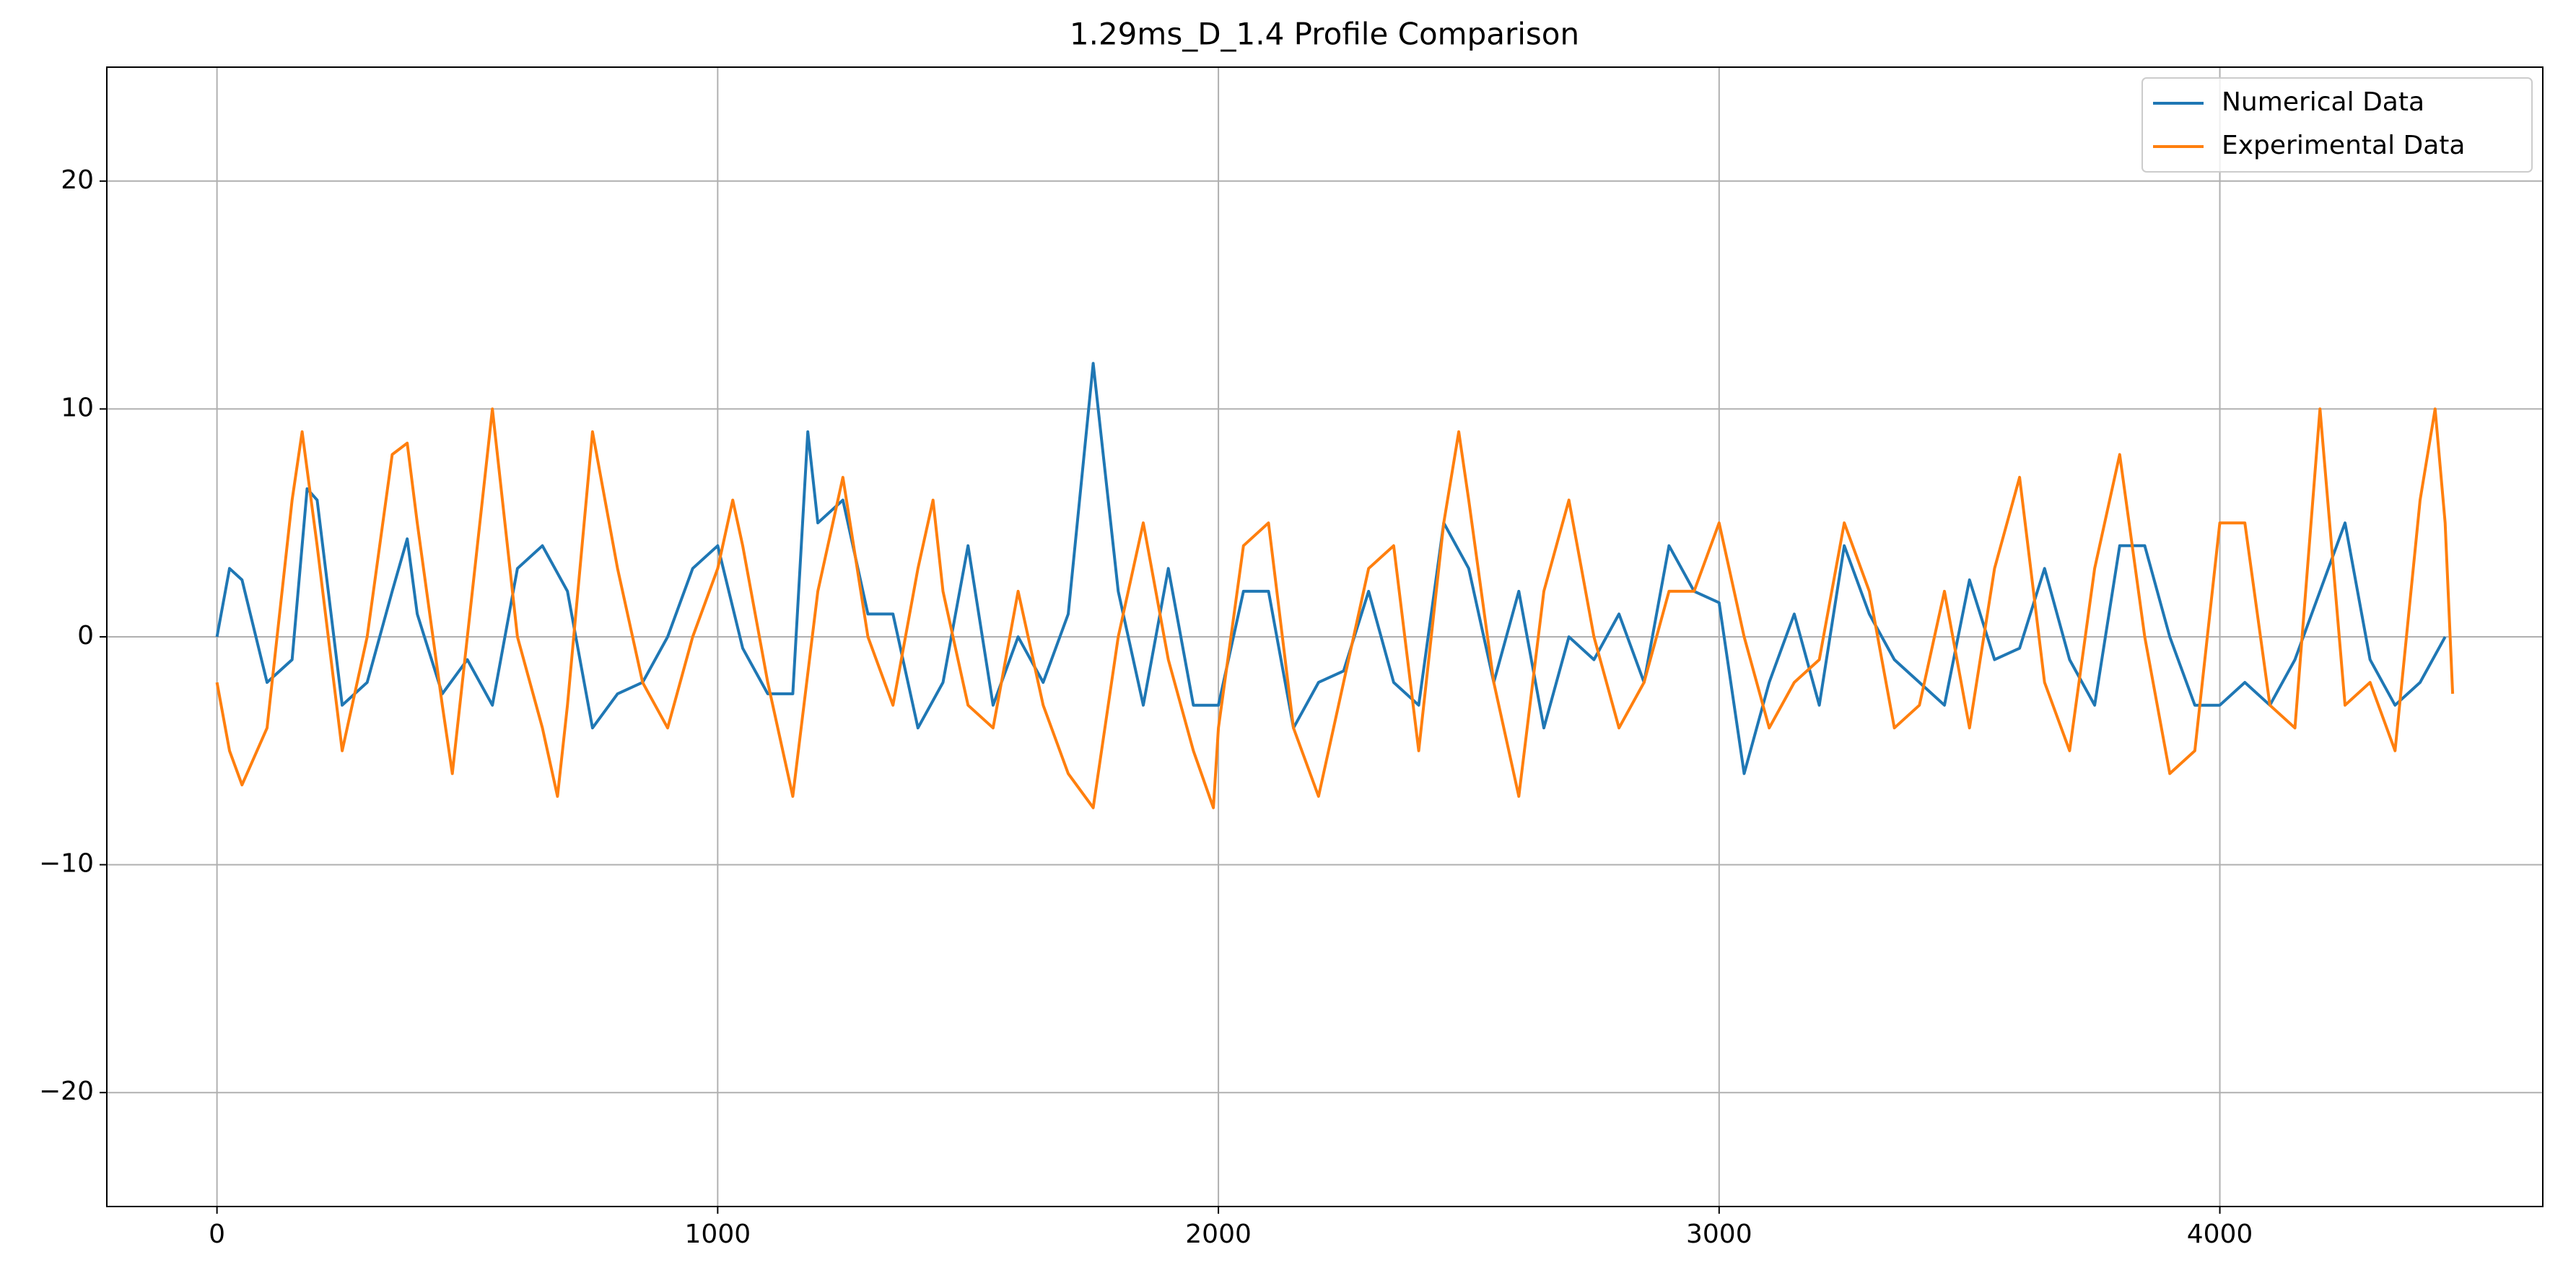 The image size is (2576, 1278). Describe the element at coordinates (77, 407) in the screenshot. I see `y-tick-label: 10` at that location.